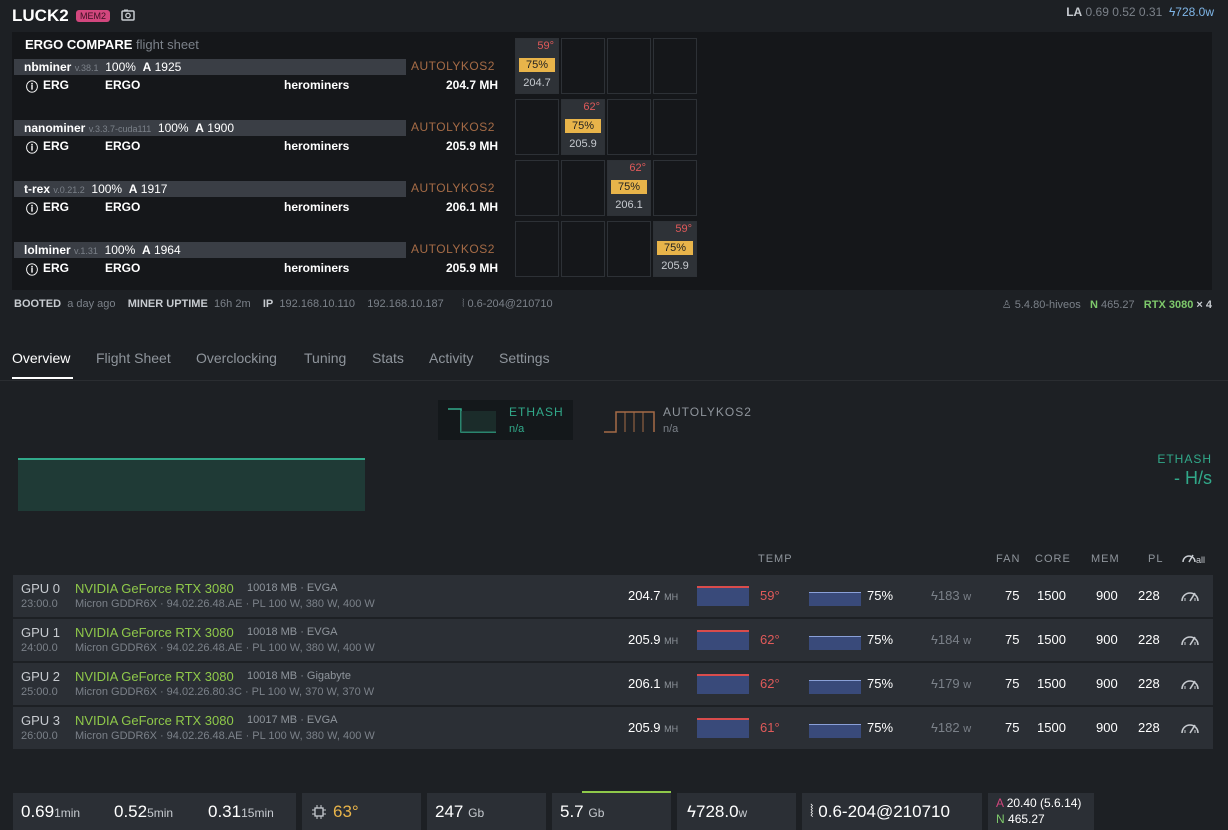 The height and width of the screenshot is (830, 1228). I want to click on miner-percent: 100%, so click(120, 250).